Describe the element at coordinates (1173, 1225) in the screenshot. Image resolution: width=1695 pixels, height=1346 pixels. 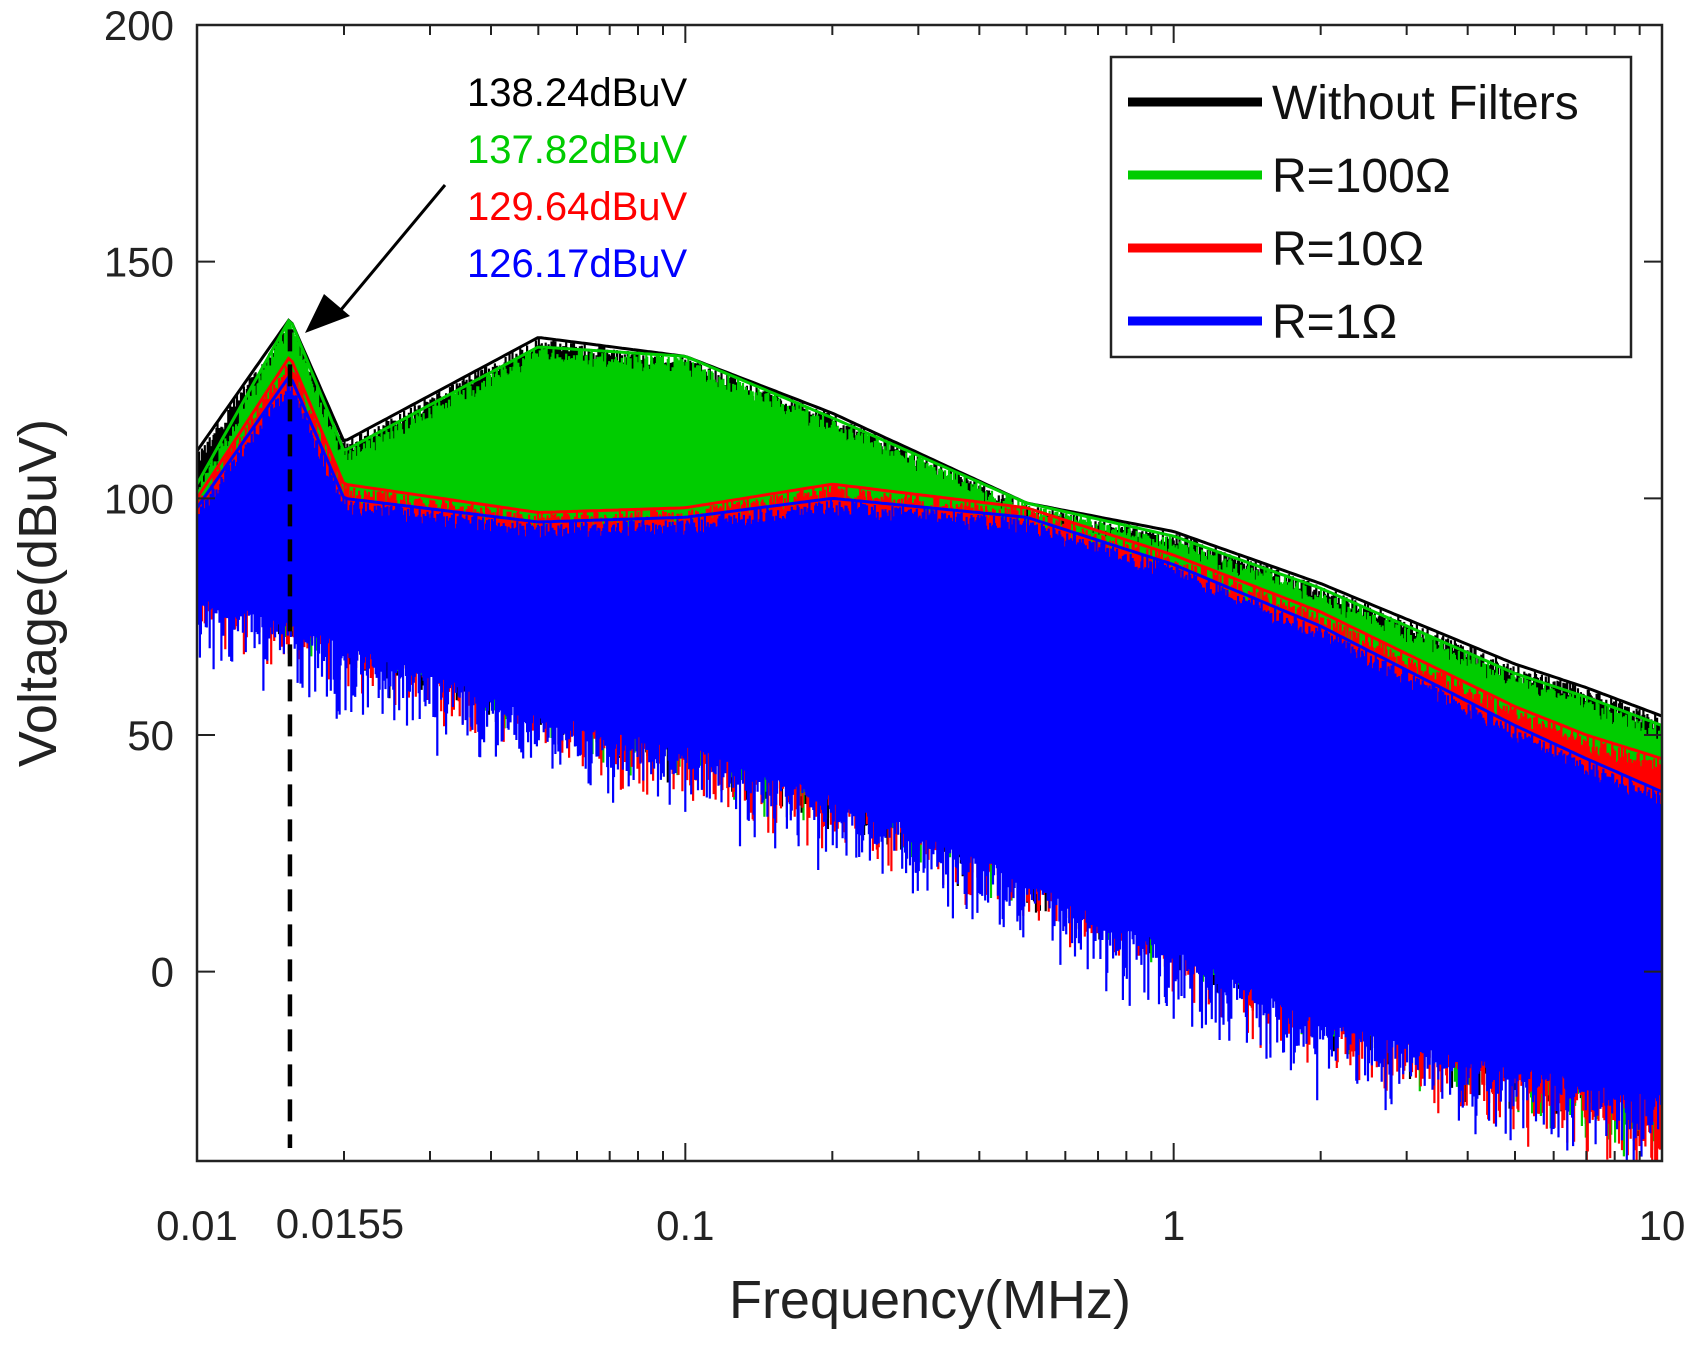
I see `x-tick-label: 1` at that location.